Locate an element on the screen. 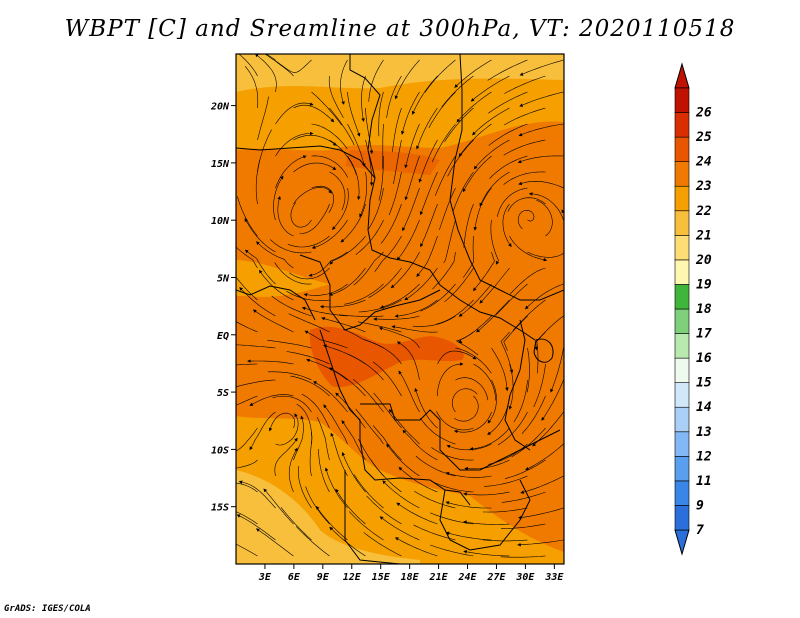 Image resolution: width=800 pixels, height=618 pixels. colorbar-top-arrow is located at coordinates (682, 75).